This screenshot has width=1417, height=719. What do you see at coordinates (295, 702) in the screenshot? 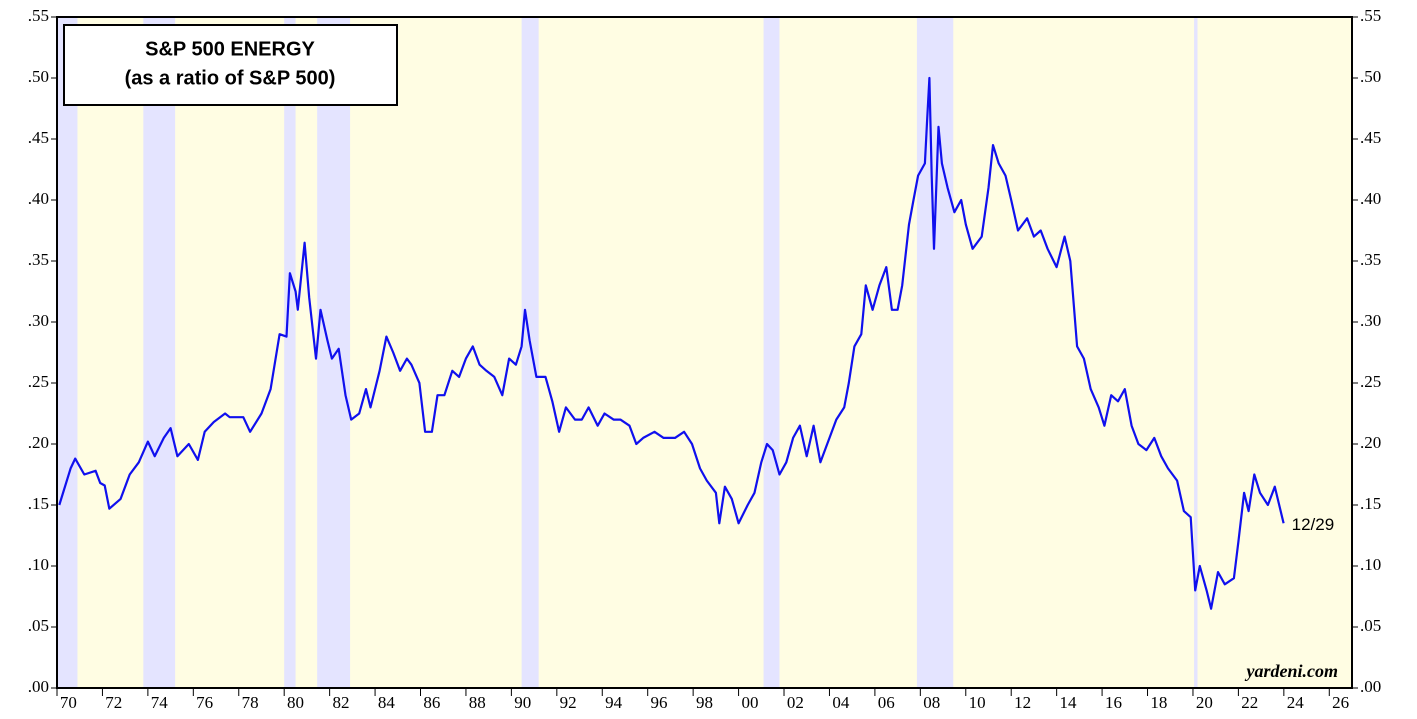
I see `x-tick-label: 80` at bounding box center [295, 702].